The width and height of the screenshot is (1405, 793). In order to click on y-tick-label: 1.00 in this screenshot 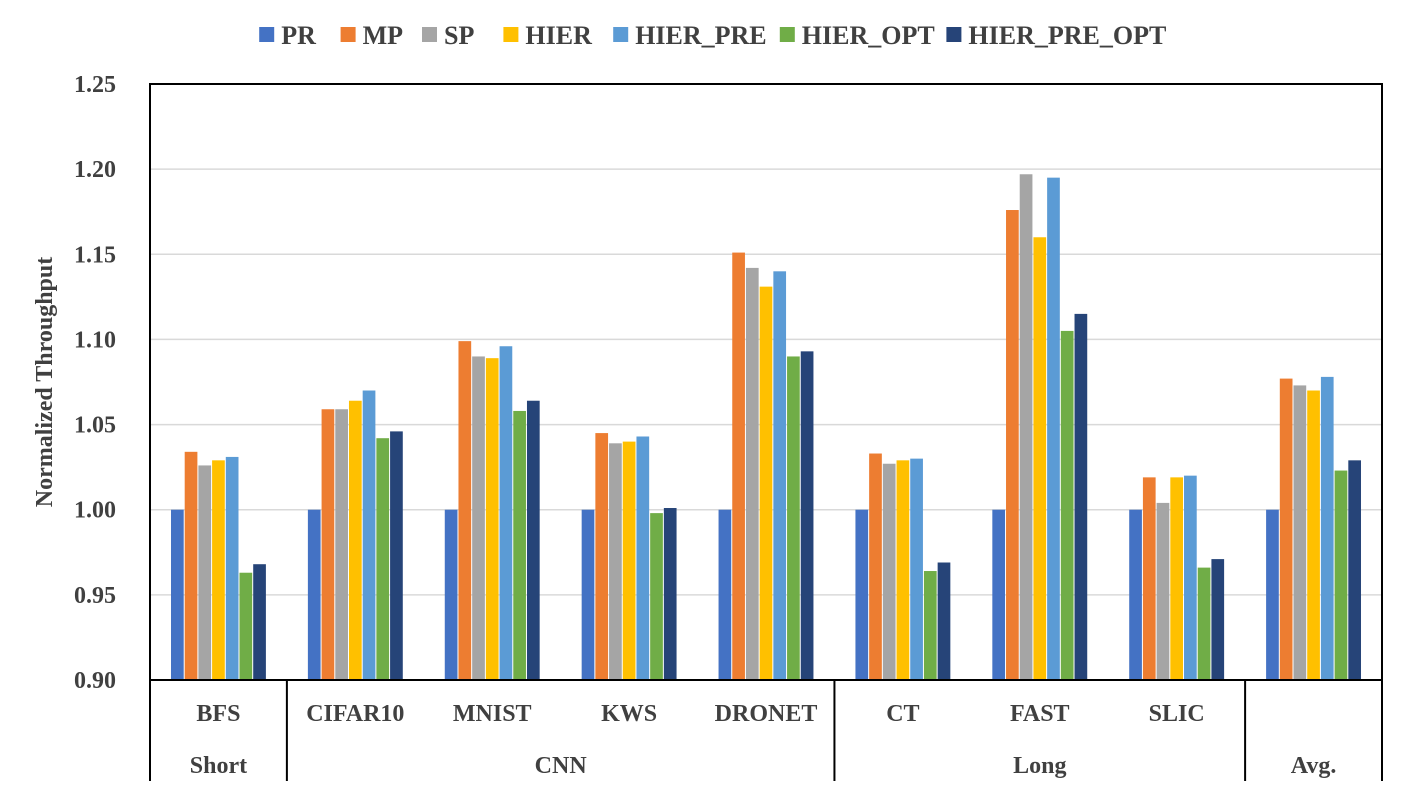, I will do `click(95, 511)`.